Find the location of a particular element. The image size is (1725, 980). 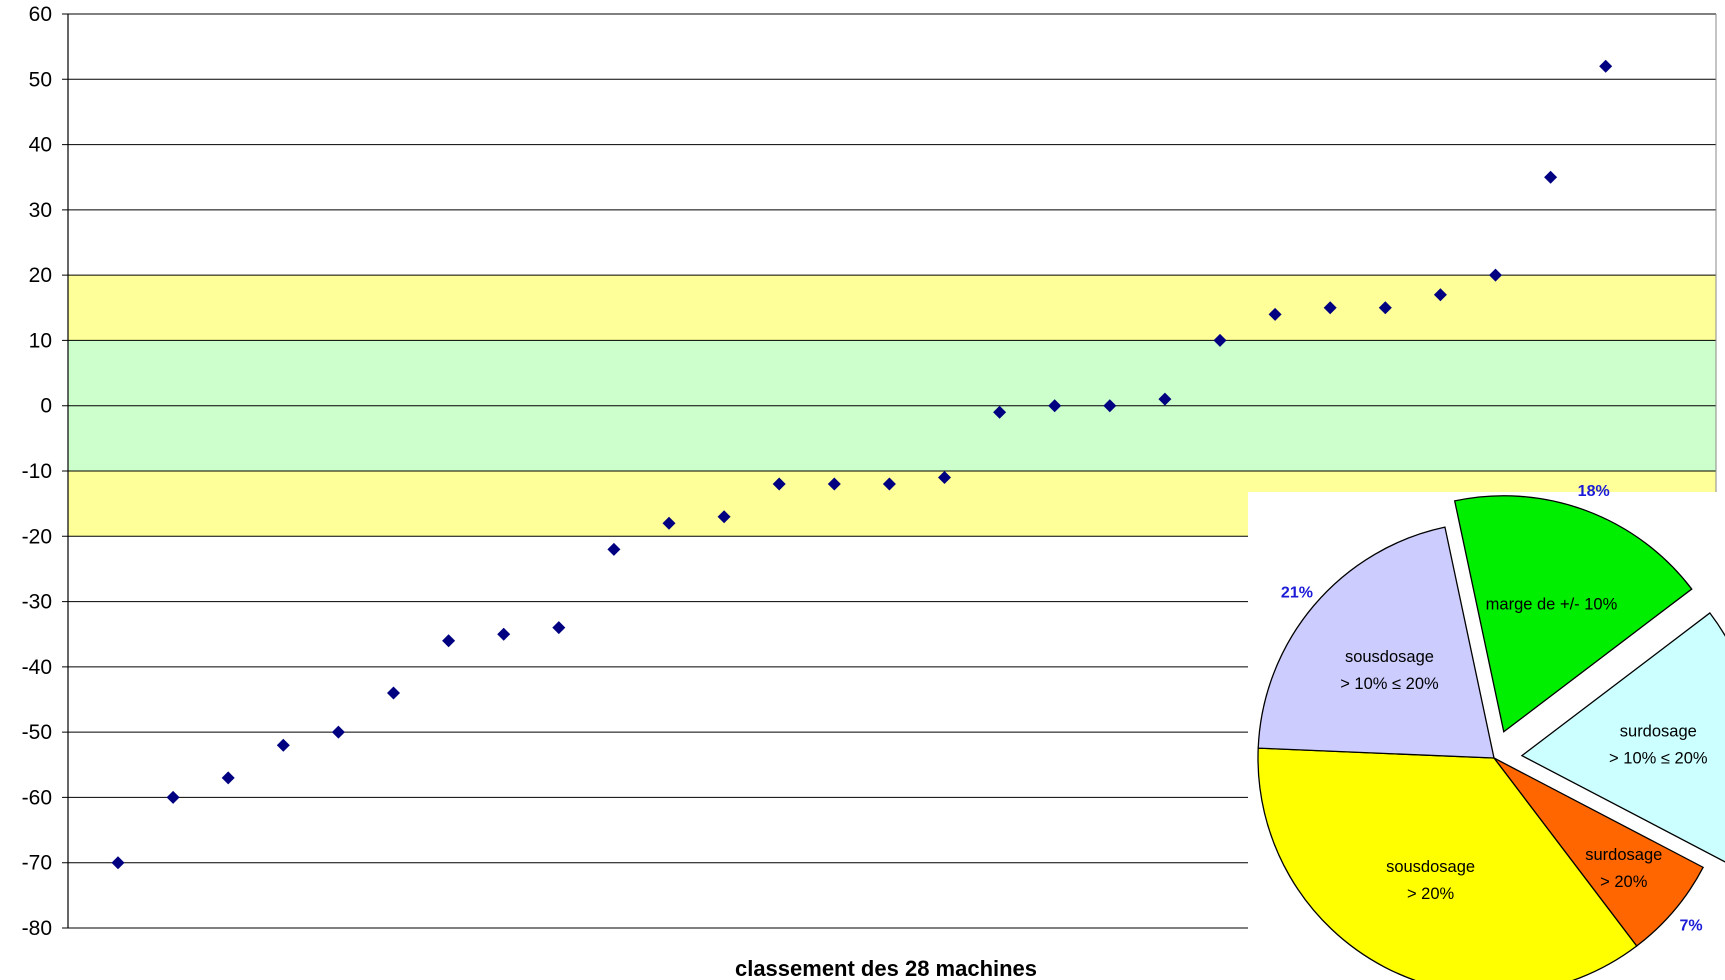

x-axis-label: classement des 28 machines is located at coordinates (886, 968).